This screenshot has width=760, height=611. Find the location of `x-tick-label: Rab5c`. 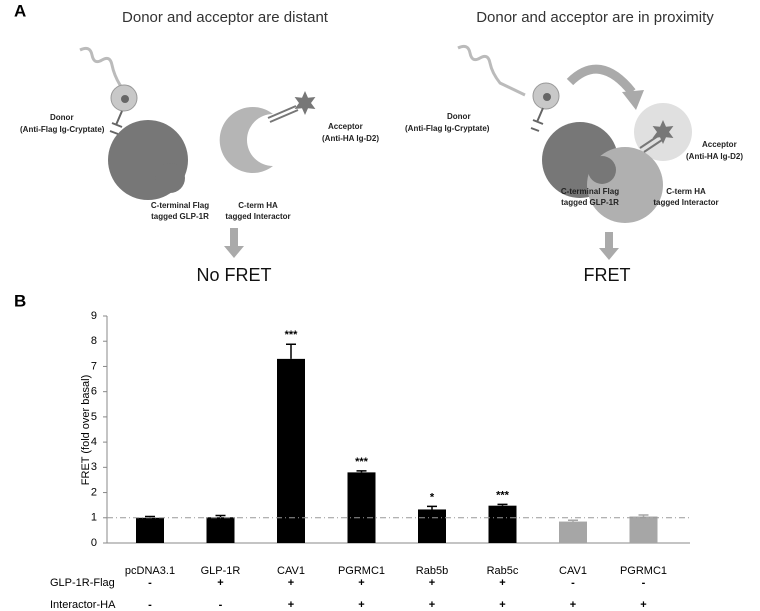

x-tick-label: Rab5c is located at coordinates (503, 571).